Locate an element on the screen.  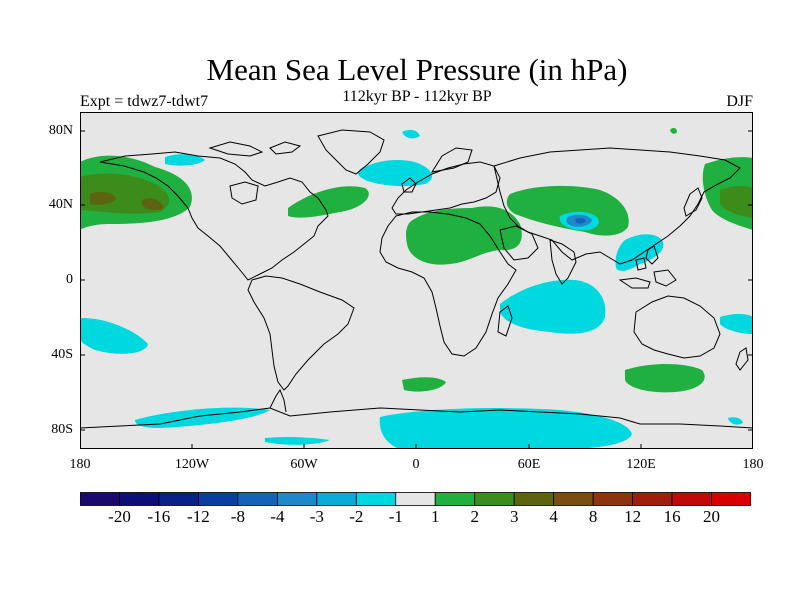
colorbar-label: 16 is located at coordinates (672, 516).